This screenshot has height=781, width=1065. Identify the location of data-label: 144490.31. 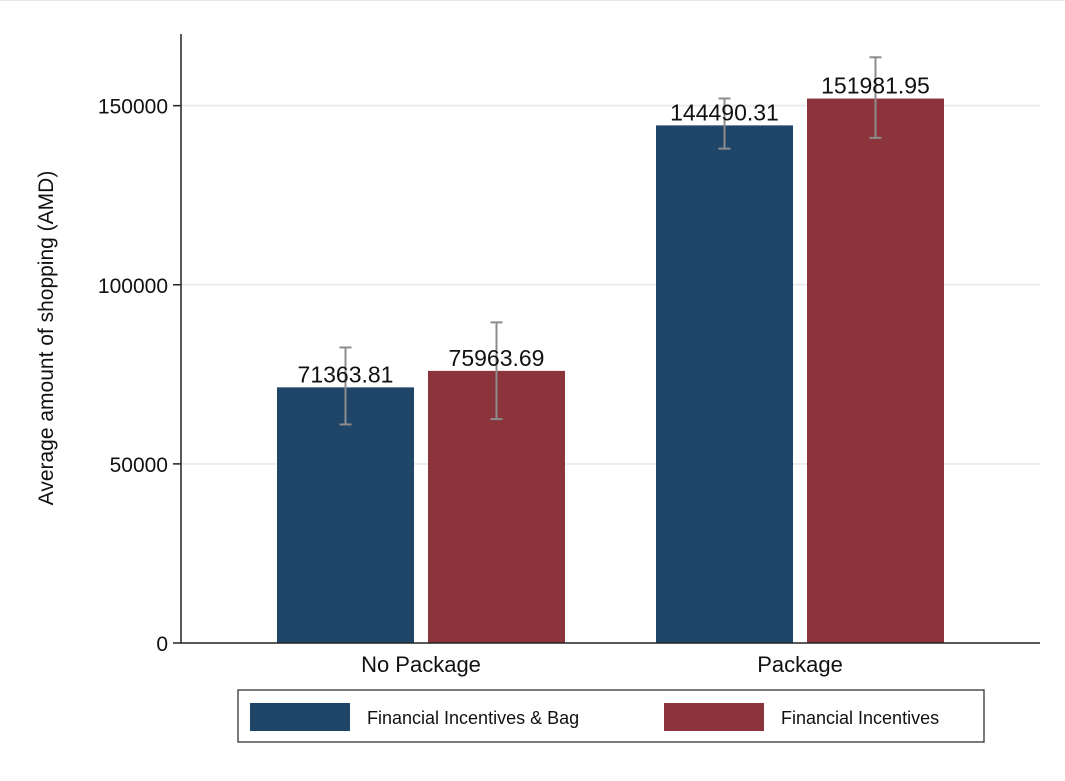
(724, 112).